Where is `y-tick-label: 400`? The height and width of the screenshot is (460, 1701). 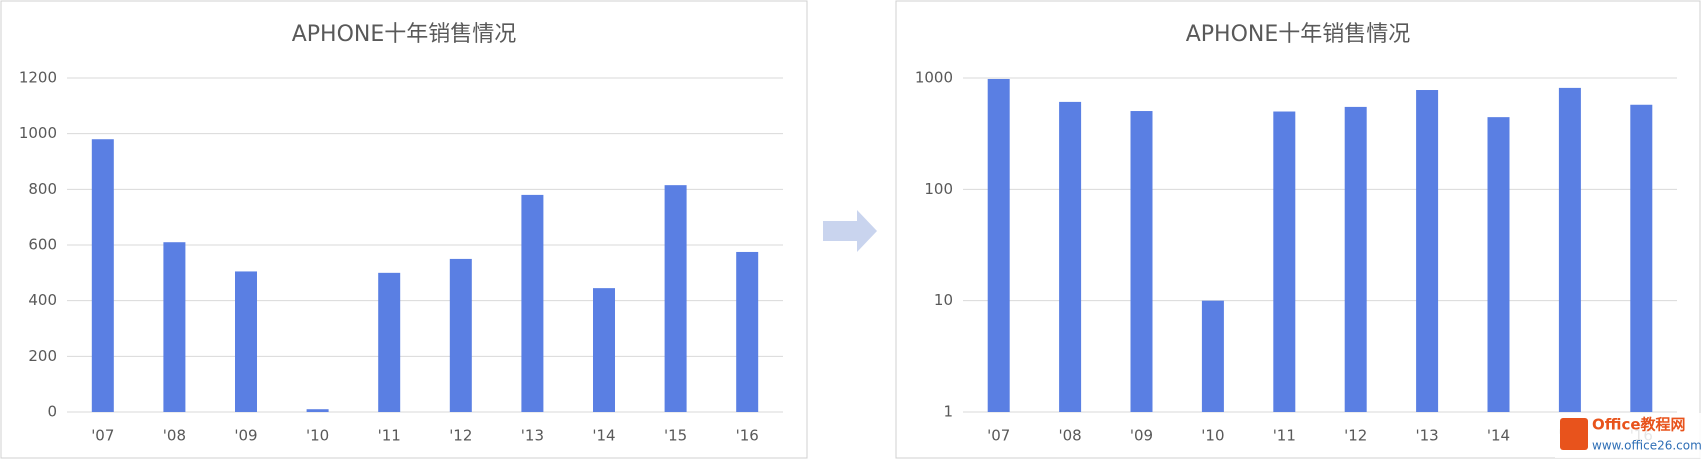
y-tick-label: 400 is located at coordinates (42, 300).